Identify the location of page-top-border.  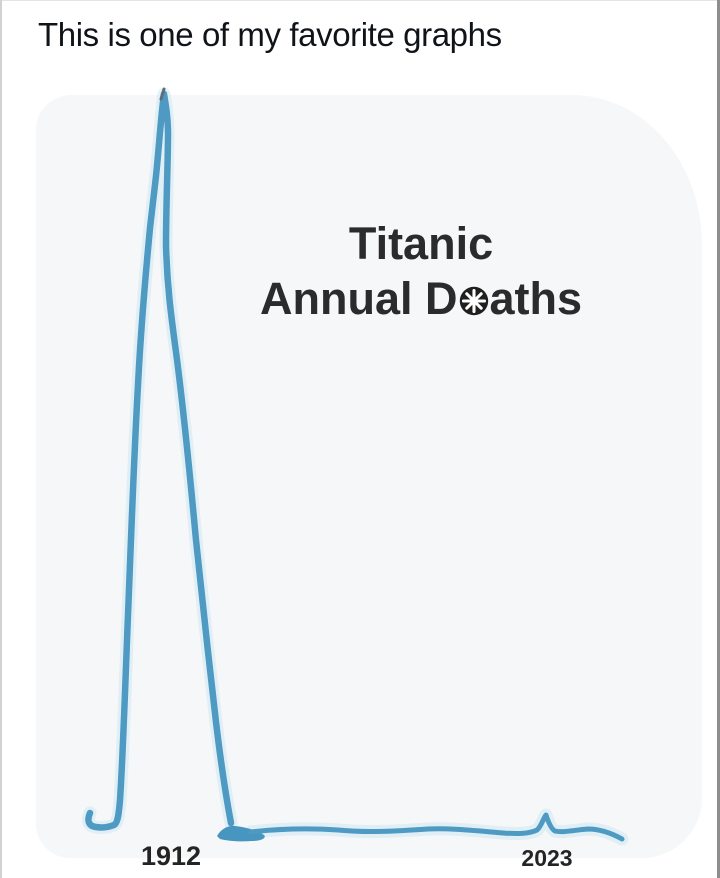
(360, 0).